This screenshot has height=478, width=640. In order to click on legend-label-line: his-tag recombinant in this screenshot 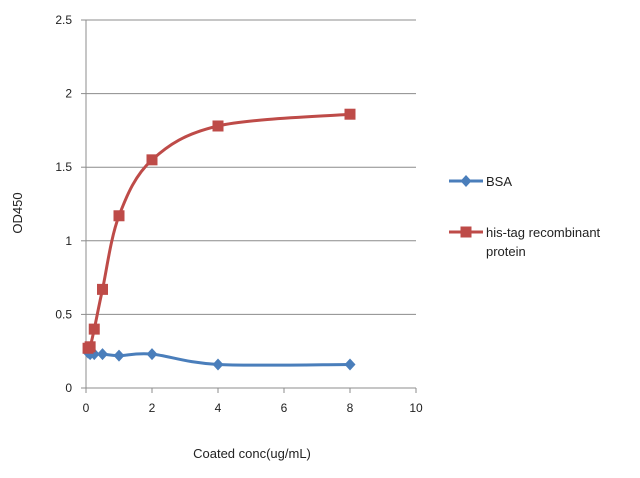, I will do `click(543, 232)`.